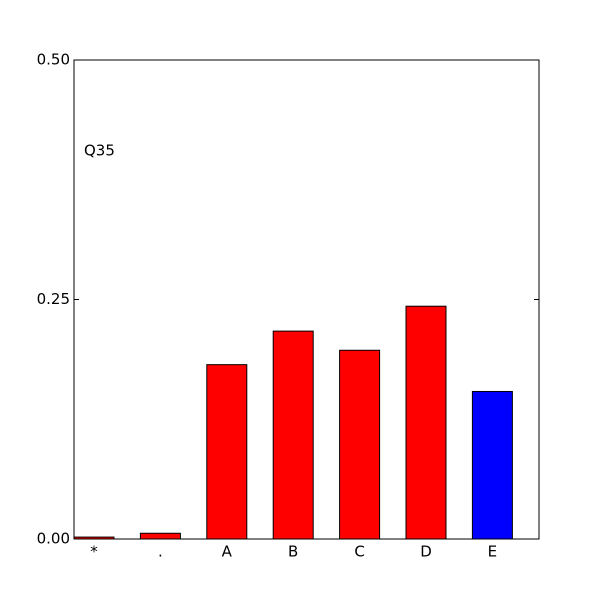 This screenshot has height=604, width=600. I want to click on y-tick-label: 0.00, so click(53, 539).